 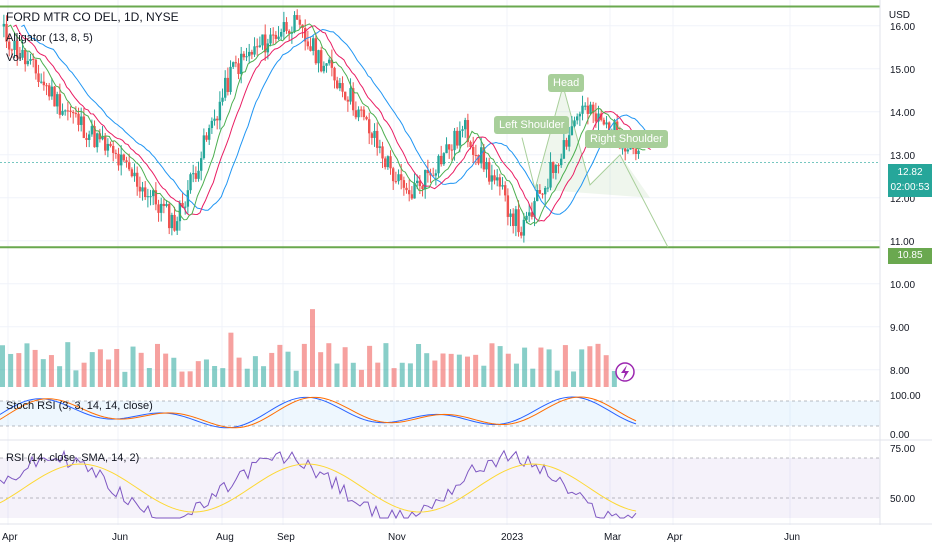 What do you see at coordinates (79, 406) in the screenshot?
I see `stoch-rsi-legend: Stoch RSI (3, 3, 14, 14, close)` at bounding box center [79, 406].